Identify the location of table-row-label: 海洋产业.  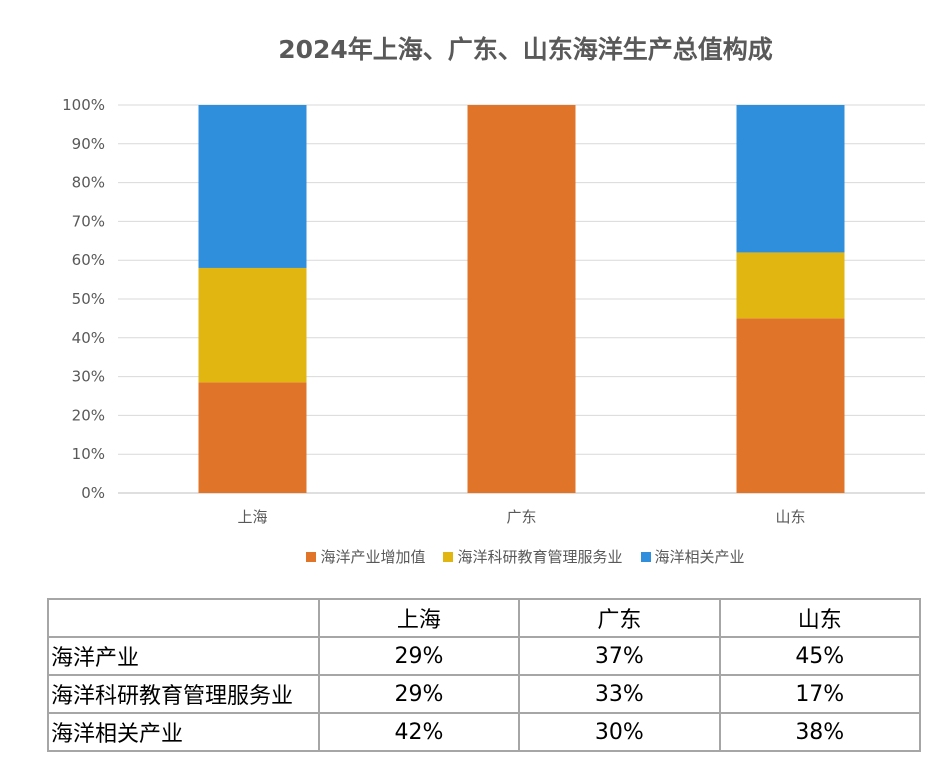
(183, 656).